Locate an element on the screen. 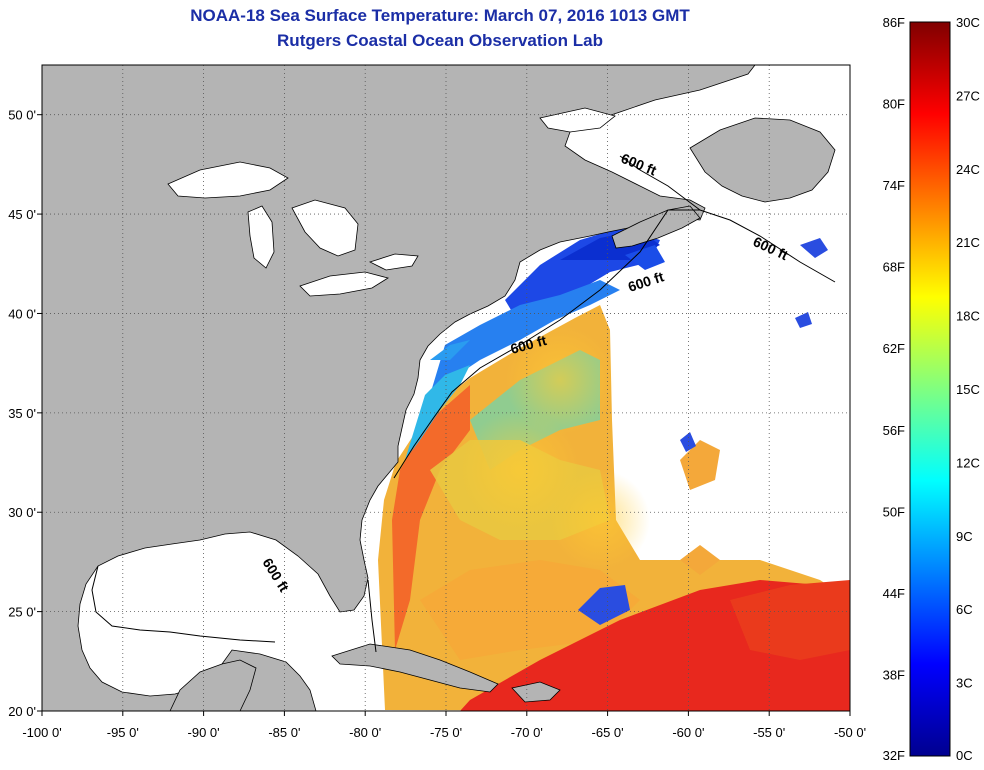  lon-tick-label: -65 0' is located at coordinates (608, 732).